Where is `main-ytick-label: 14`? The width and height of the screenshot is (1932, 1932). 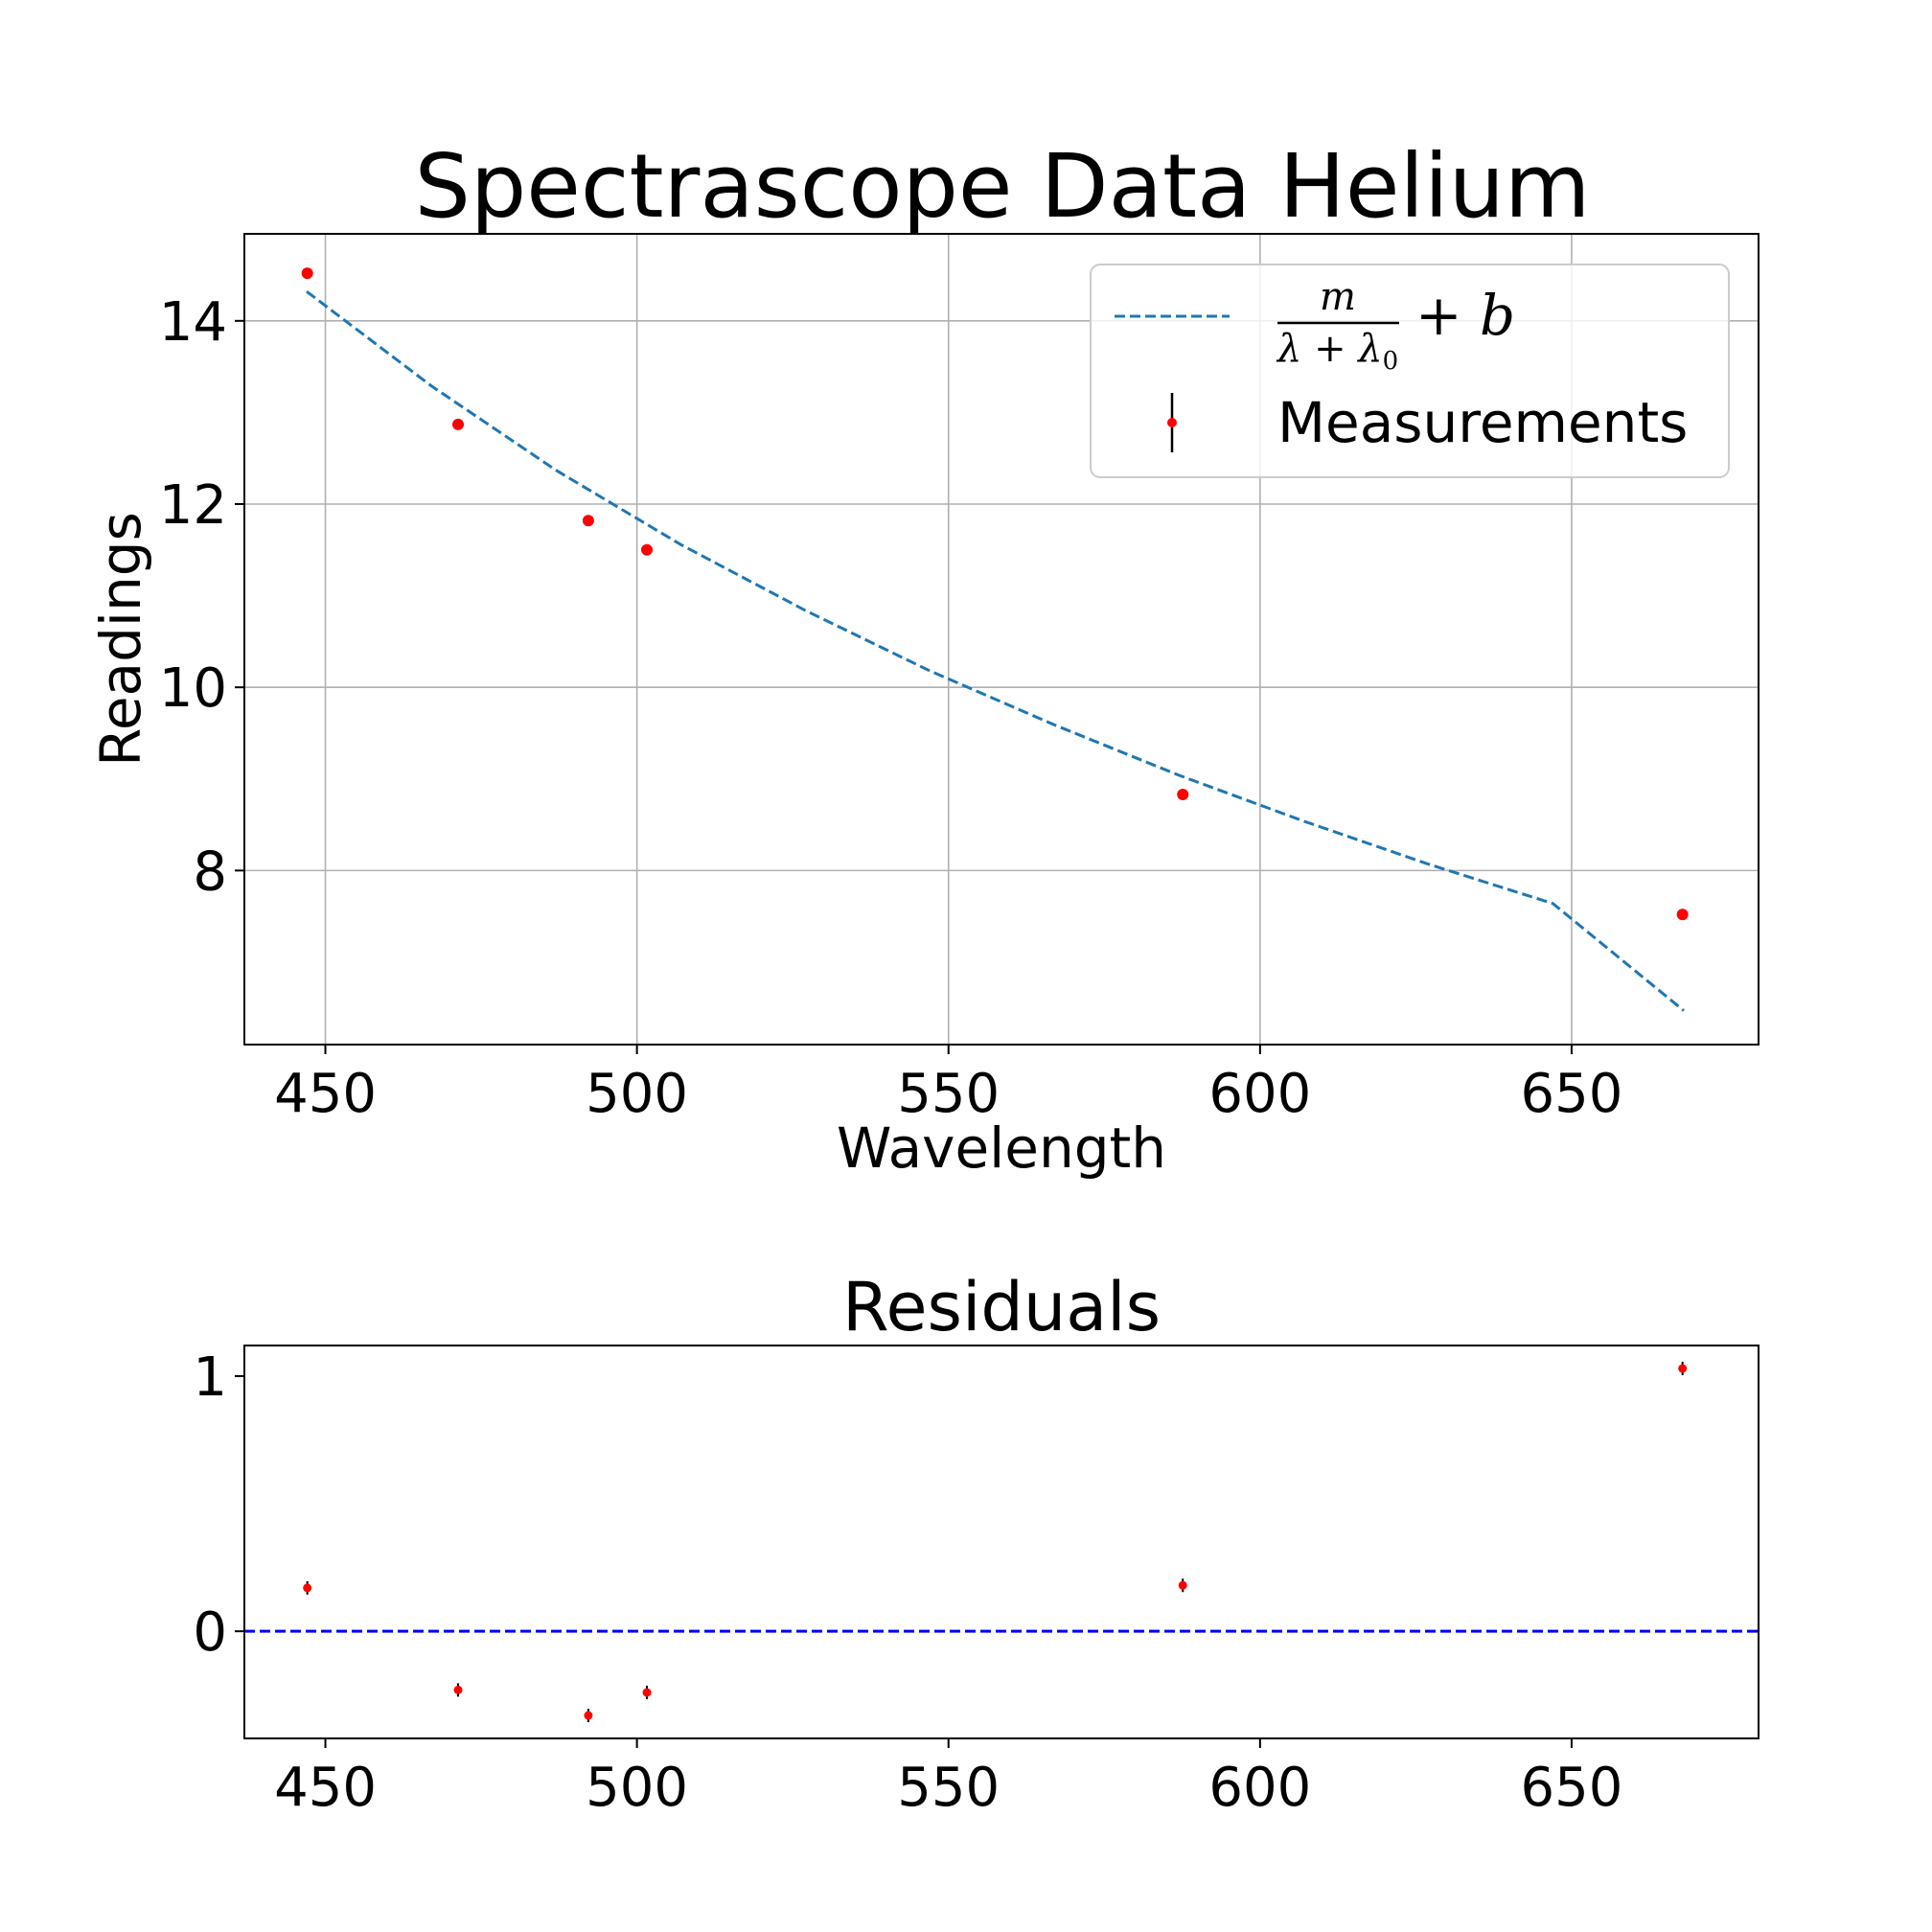
main-ytick-label: 14 is located at coordinates (193, 322).